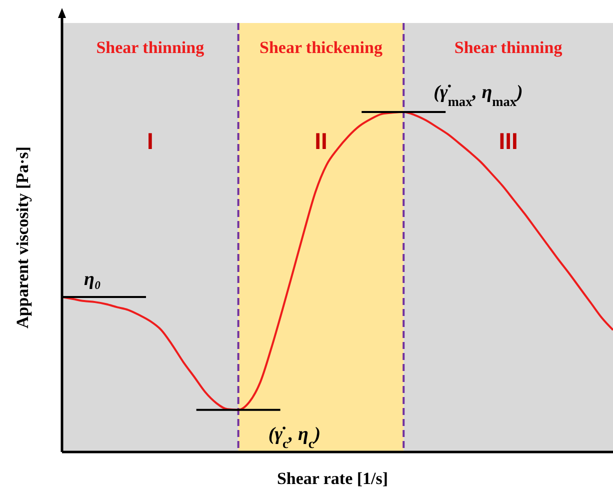  I want to click on text: Shear thickening, so click(321, 47).